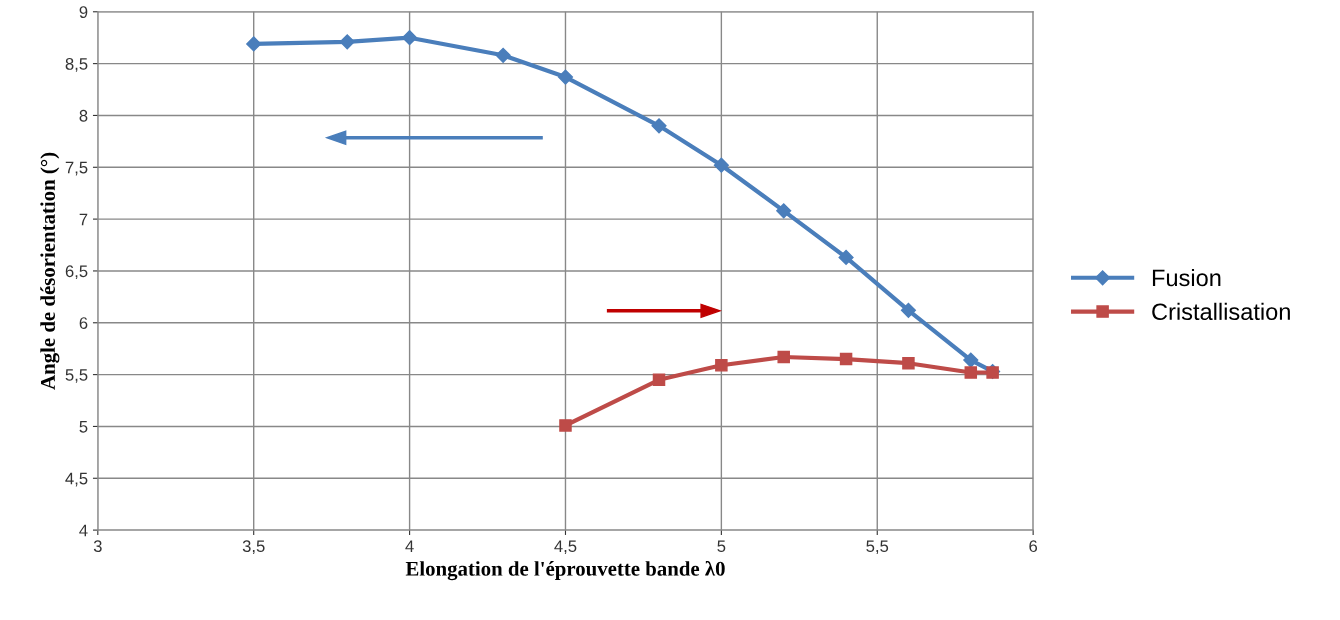 Image resolution: width=1340 pixels, height=620 pixels. I want to click on x-tick-label: 3,5, so click(253, 547).